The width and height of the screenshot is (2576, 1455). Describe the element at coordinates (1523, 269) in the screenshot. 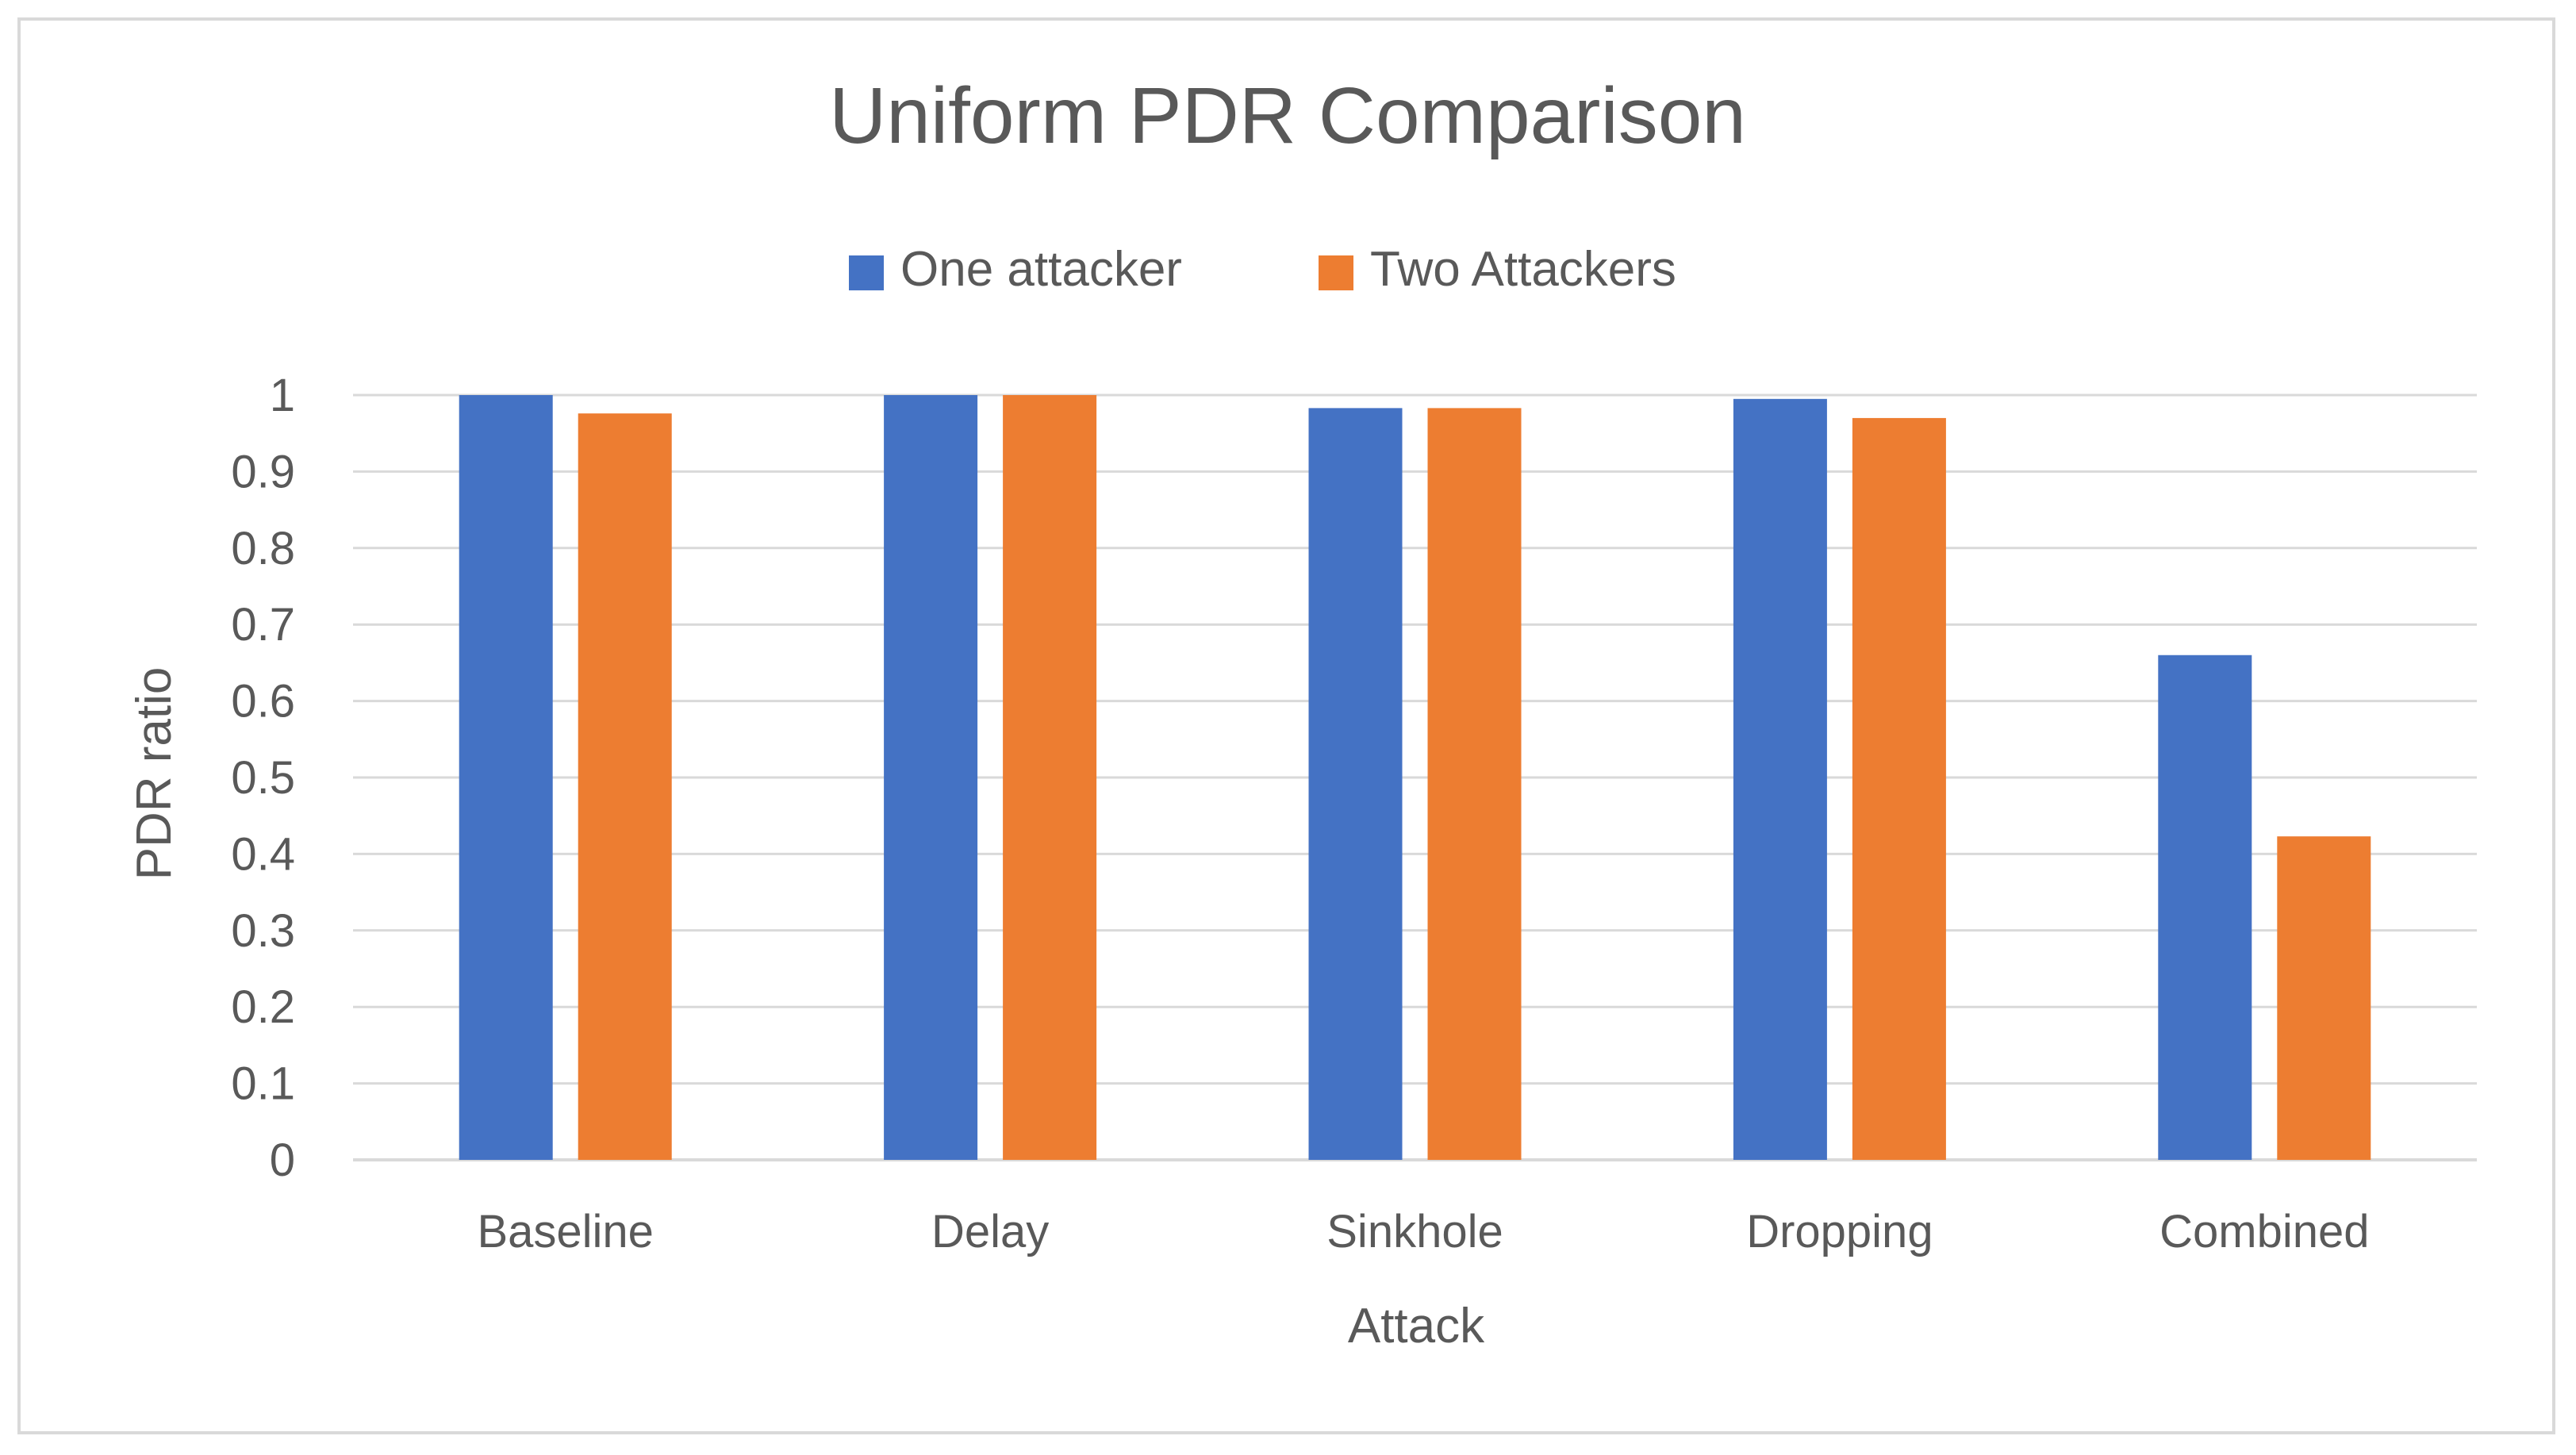

I see `legend-label-two-attackers: Two Attackers` at that location.